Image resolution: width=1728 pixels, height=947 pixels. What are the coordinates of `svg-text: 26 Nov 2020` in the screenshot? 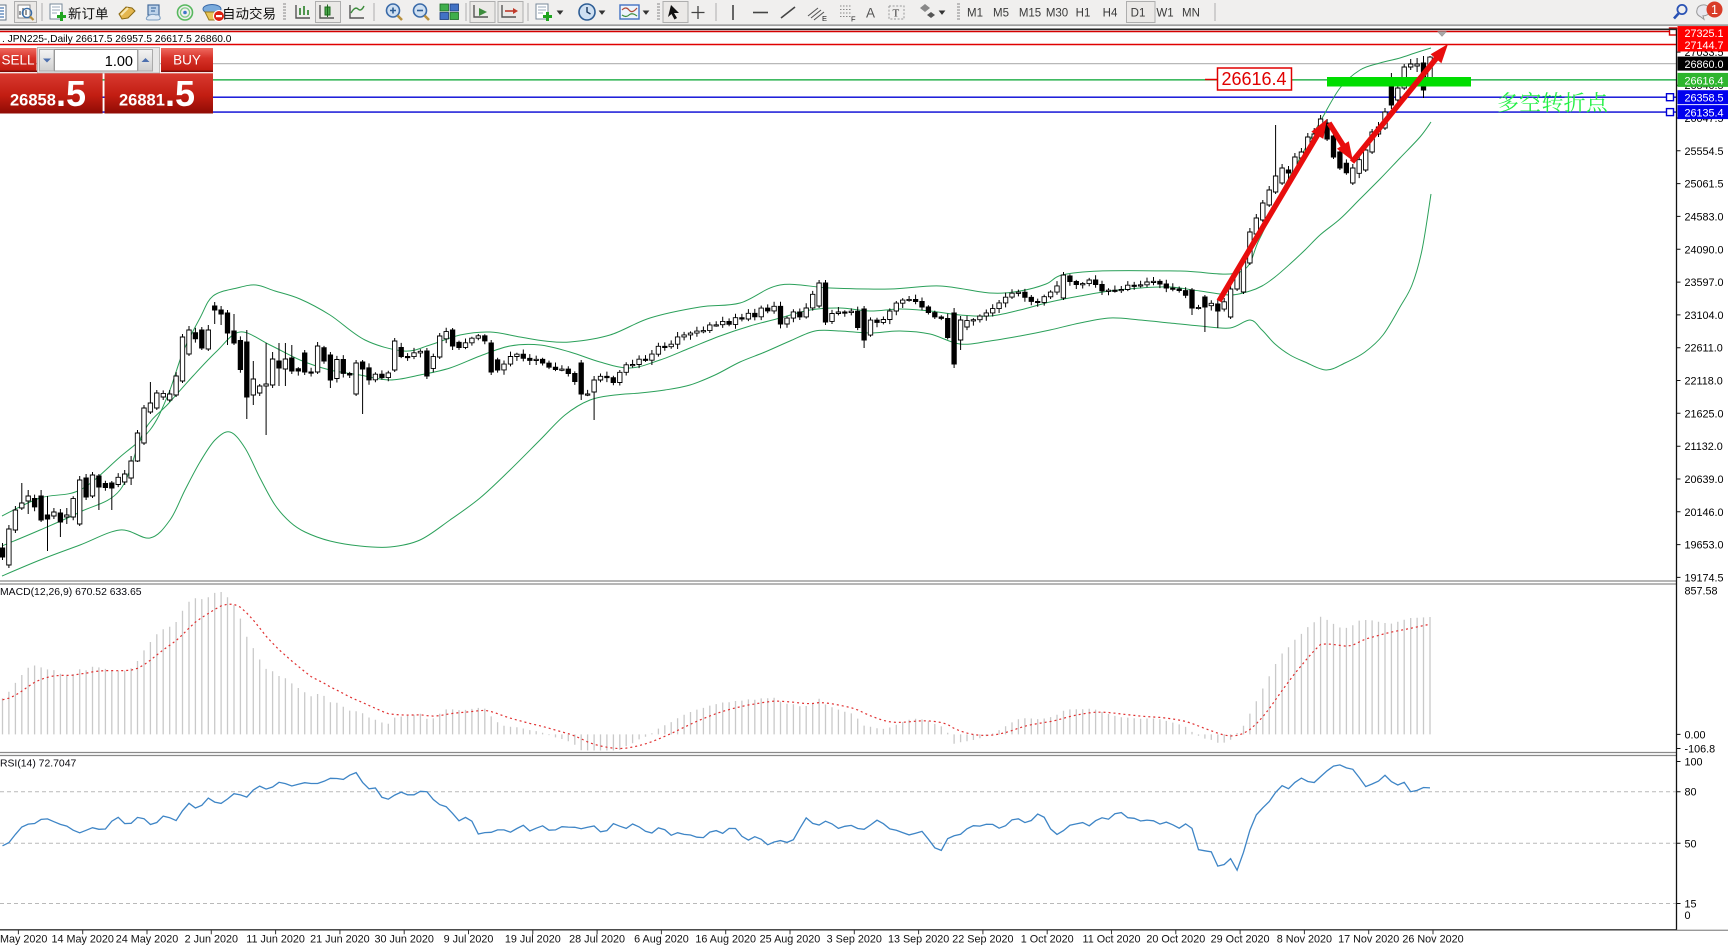 It's located at (1432, 940).